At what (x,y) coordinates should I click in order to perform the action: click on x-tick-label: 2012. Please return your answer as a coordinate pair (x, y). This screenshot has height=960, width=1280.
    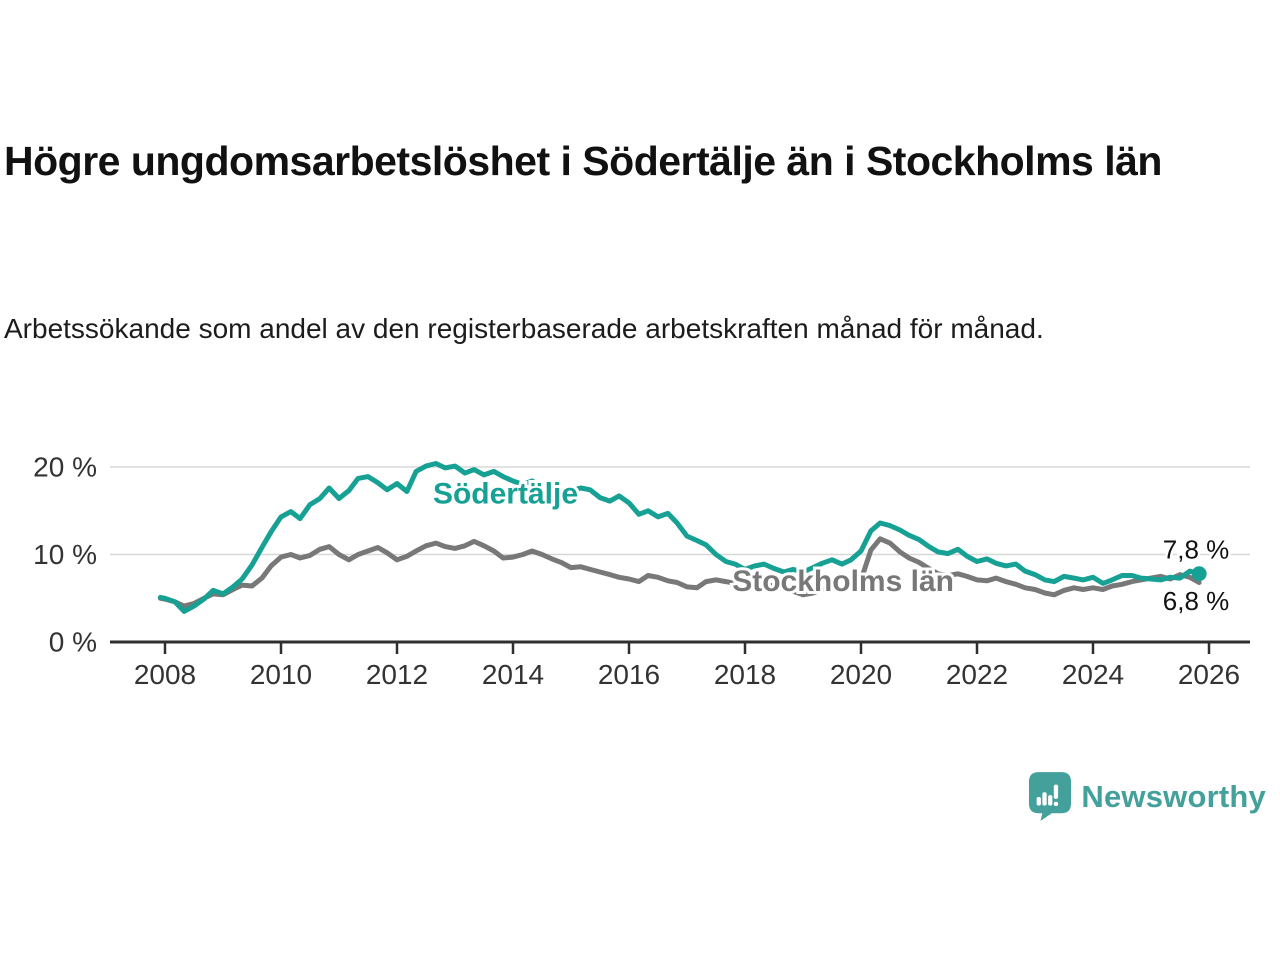
    Looking at the image, I should click on (397, 674).